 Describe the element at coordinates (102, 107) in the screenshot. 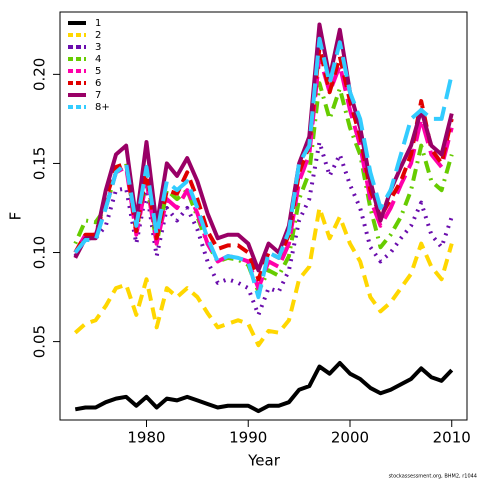

I see `legend-label: 8+` at that location.